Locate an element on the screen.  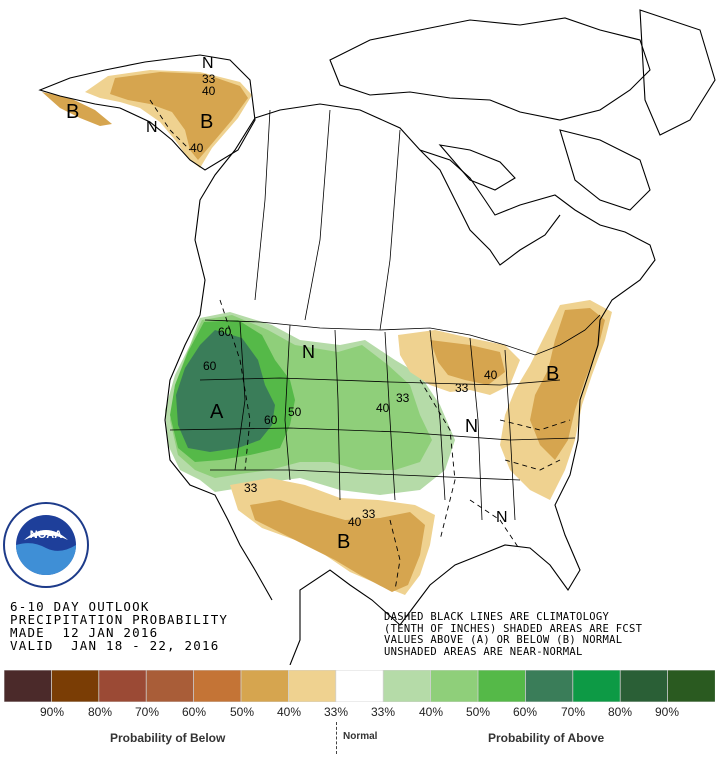
alaska-below-40-area is located at coordinates (179, 116).